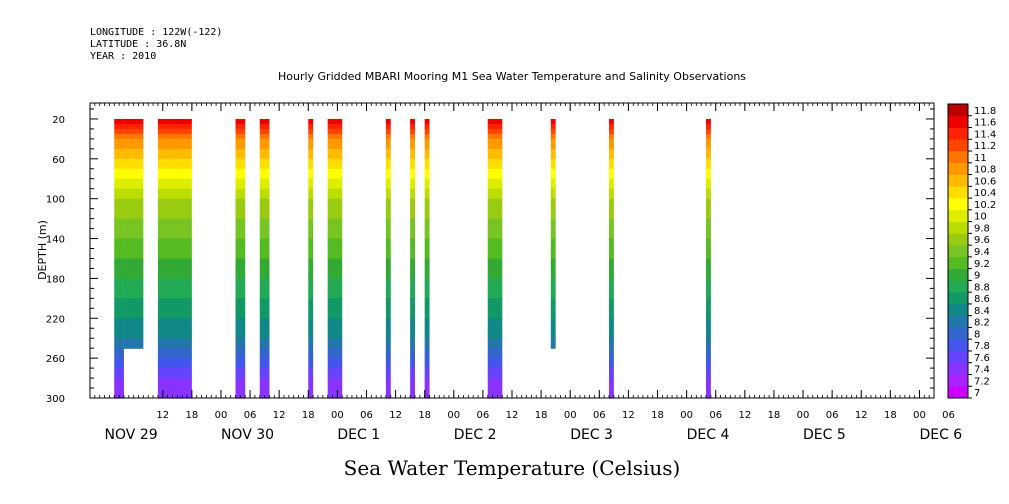 The width and height of the screenshot is (1009, 504). What do you see at coordinates (611, 258) in the screenshot?
I see `data-segment` at bounding box center [611, 258].